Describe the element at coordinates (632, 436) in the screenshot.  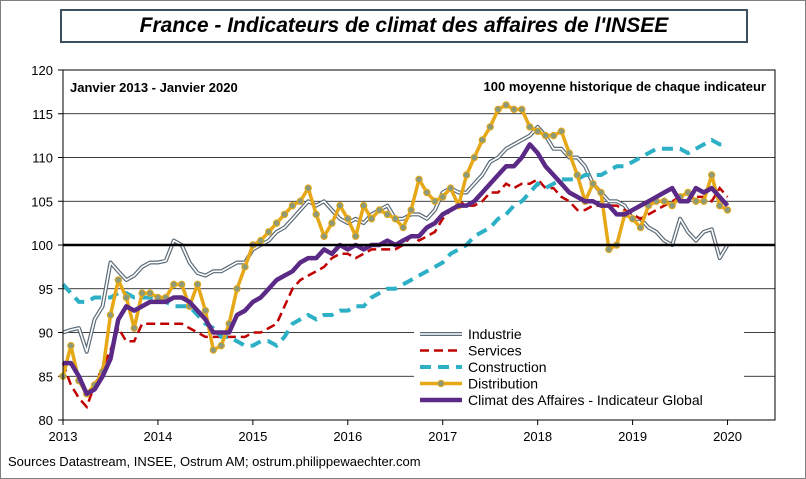
I see `x-tick-label-2019: 2019` at that location.